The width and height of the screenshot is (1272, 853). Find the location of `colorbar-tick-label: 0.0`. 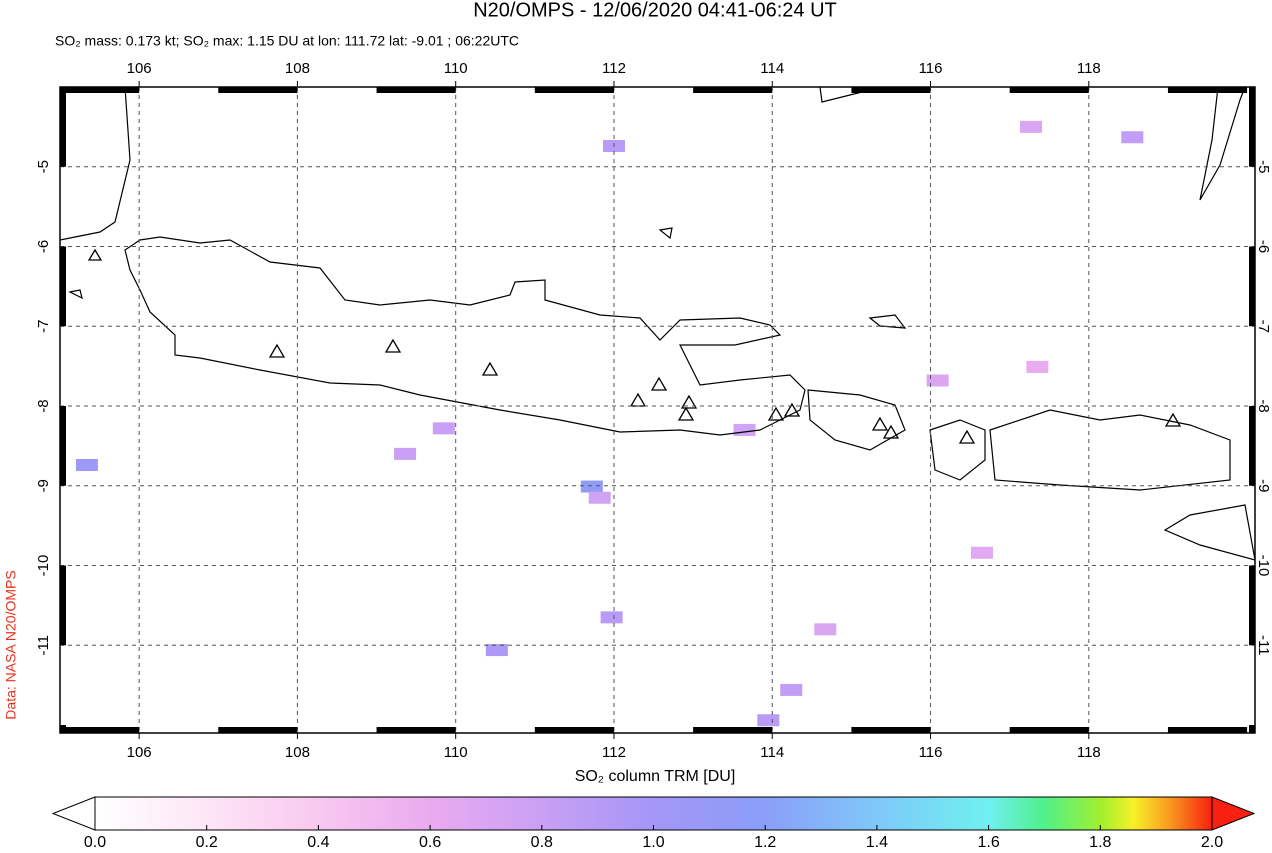

colorbar-tick-label: 0.0 is located at coordinates (95, 842).